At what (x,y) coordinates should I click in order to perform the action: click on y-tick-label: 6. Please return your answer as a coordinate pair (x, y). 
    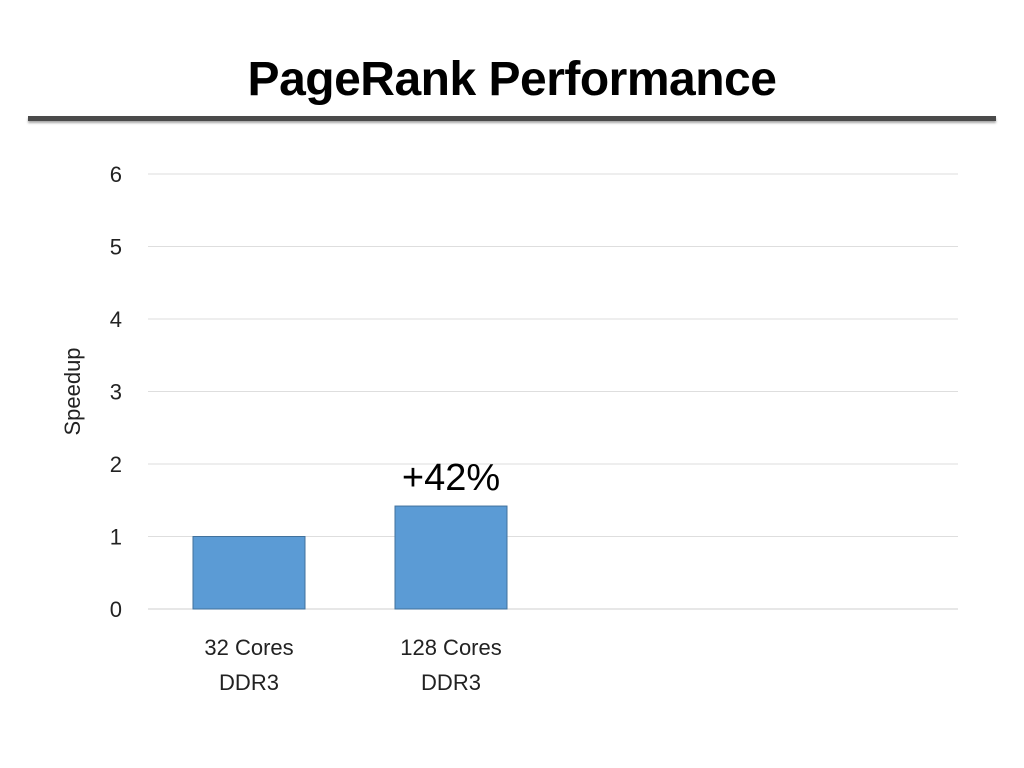
    Looking at the image, I should click on (116, 174).